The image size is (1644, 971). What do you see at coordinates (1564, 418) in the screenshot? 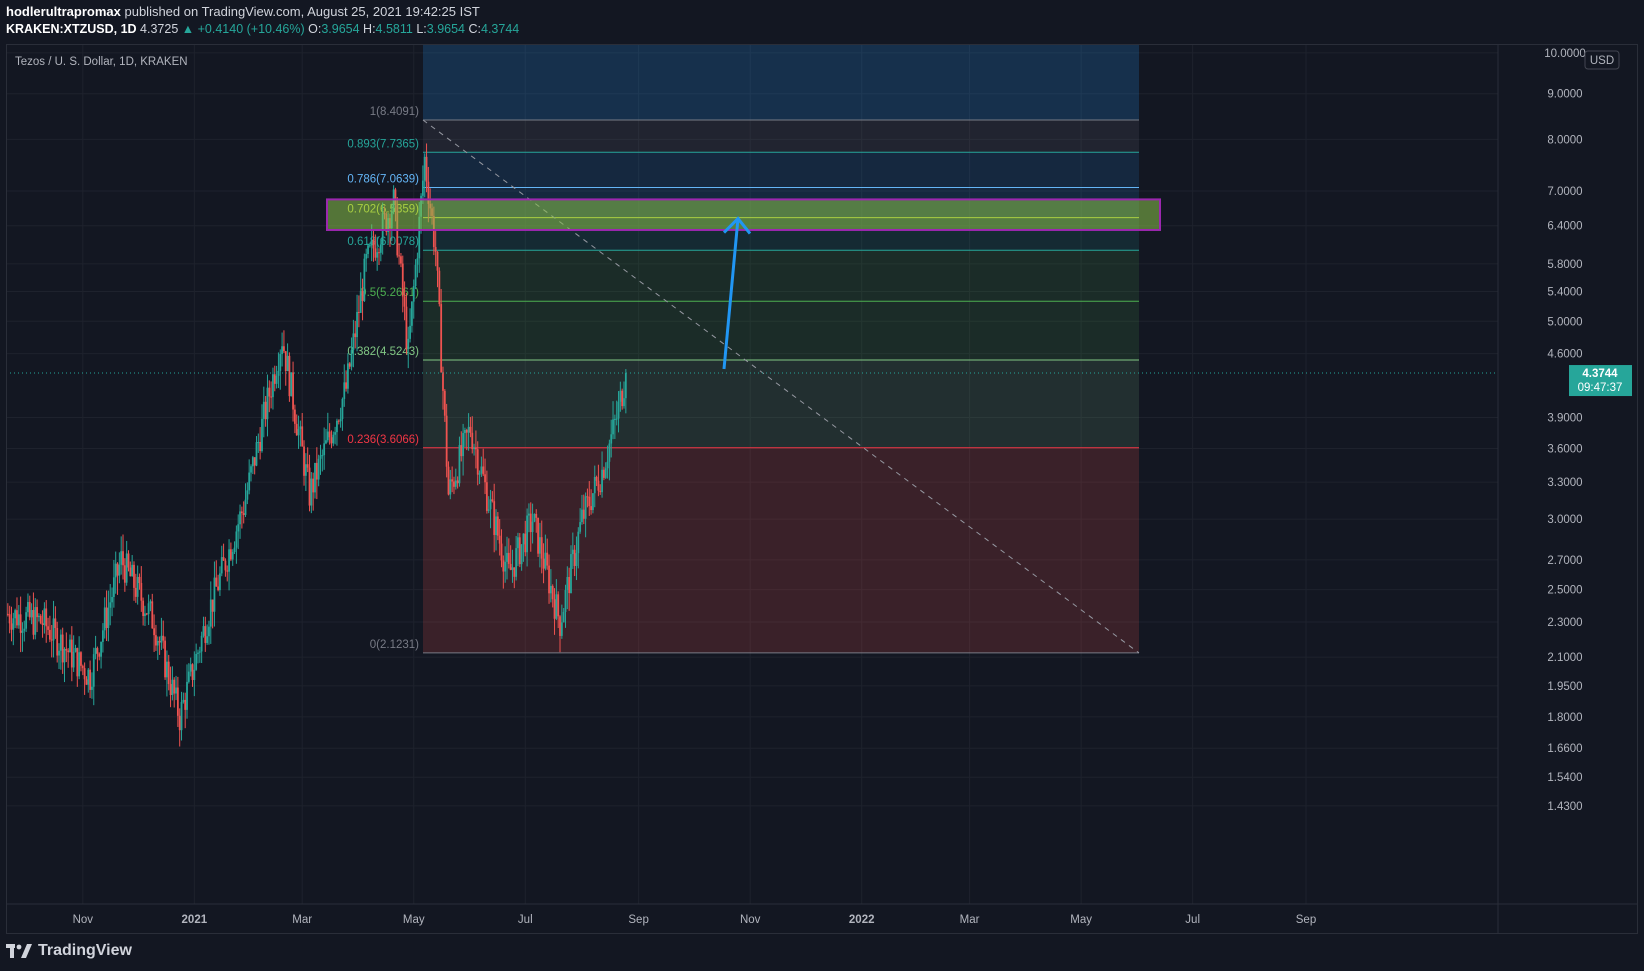
I see `price-tick-label: 3.9000` at bounding box center [1564, 418].